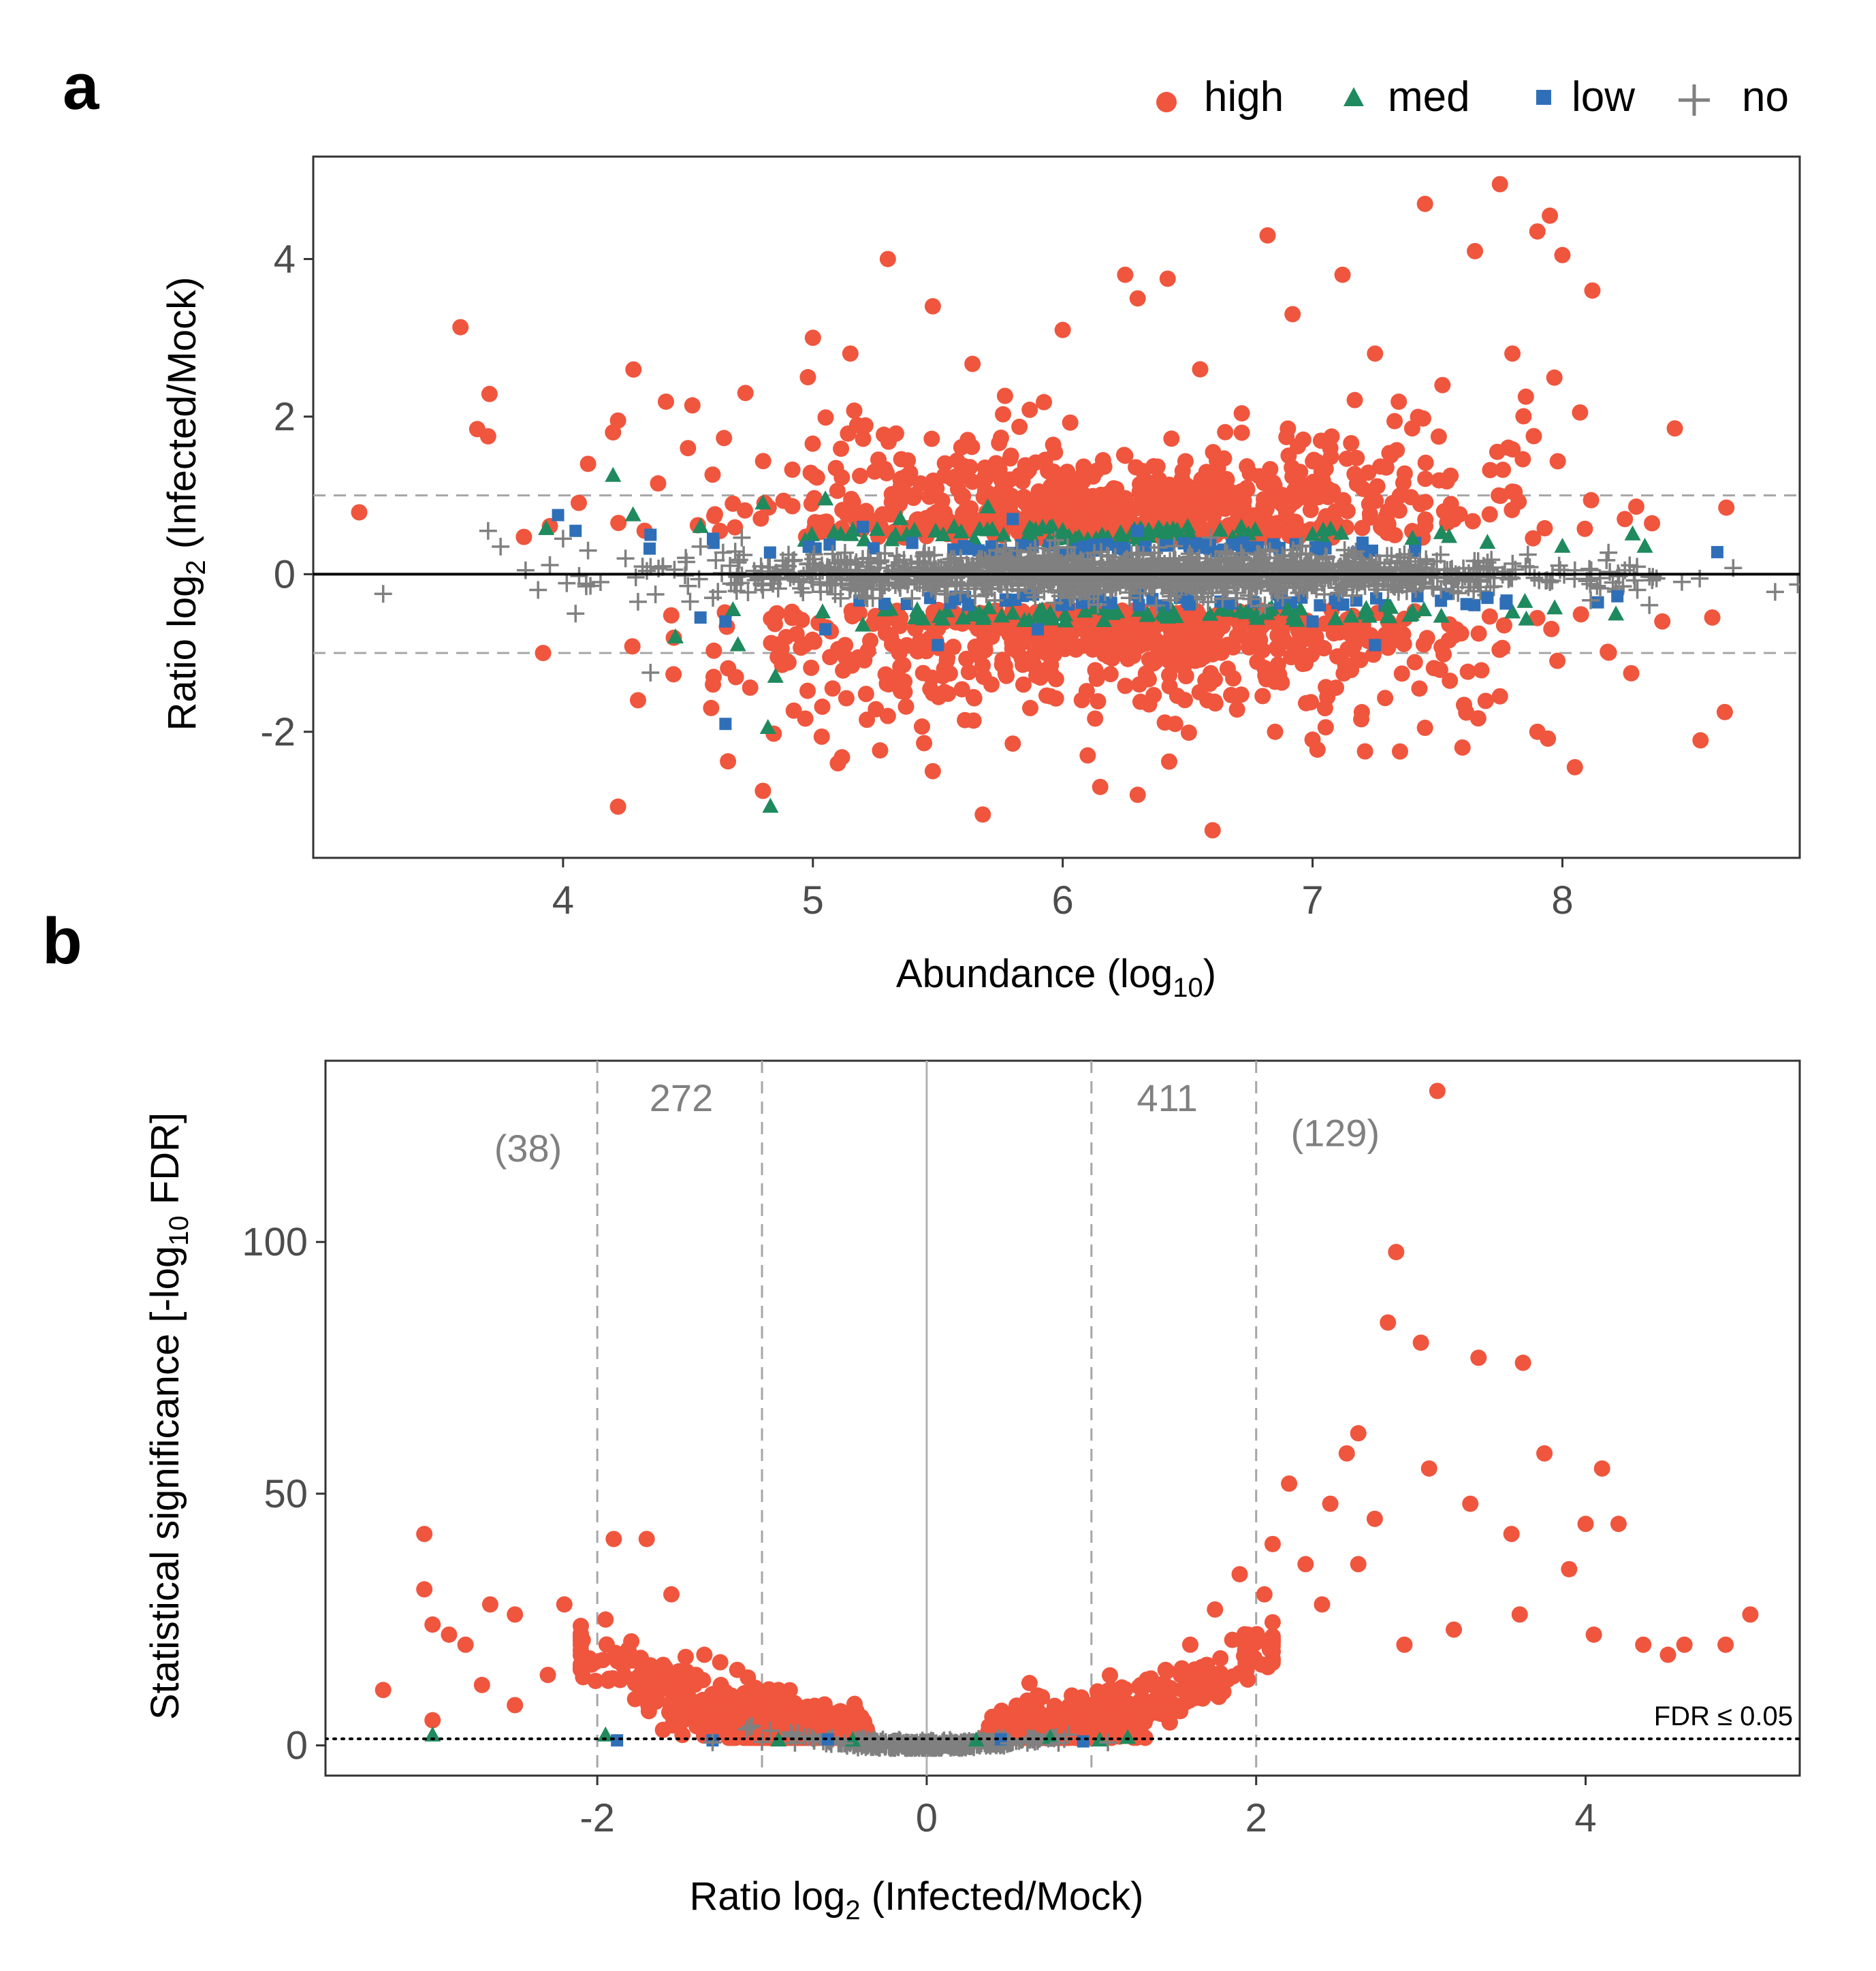 The image size is (1876, 1971). I want to click on panel-a-y-tick-label: 0, so click(285, 574).